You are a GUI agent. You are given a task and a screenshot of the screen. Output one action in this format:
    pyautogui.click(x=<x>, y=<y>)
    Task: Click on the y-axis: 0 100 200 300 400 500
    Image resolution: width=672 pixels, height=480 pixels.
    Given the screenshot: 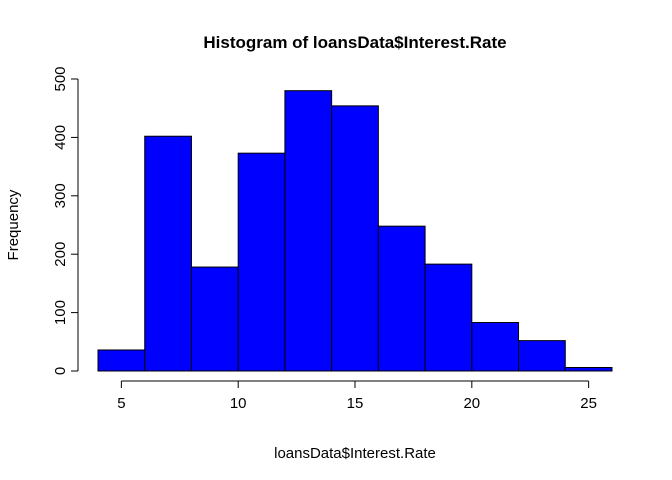 What is the action you would take?
    pyautogui.click(x=65, y=220)
    